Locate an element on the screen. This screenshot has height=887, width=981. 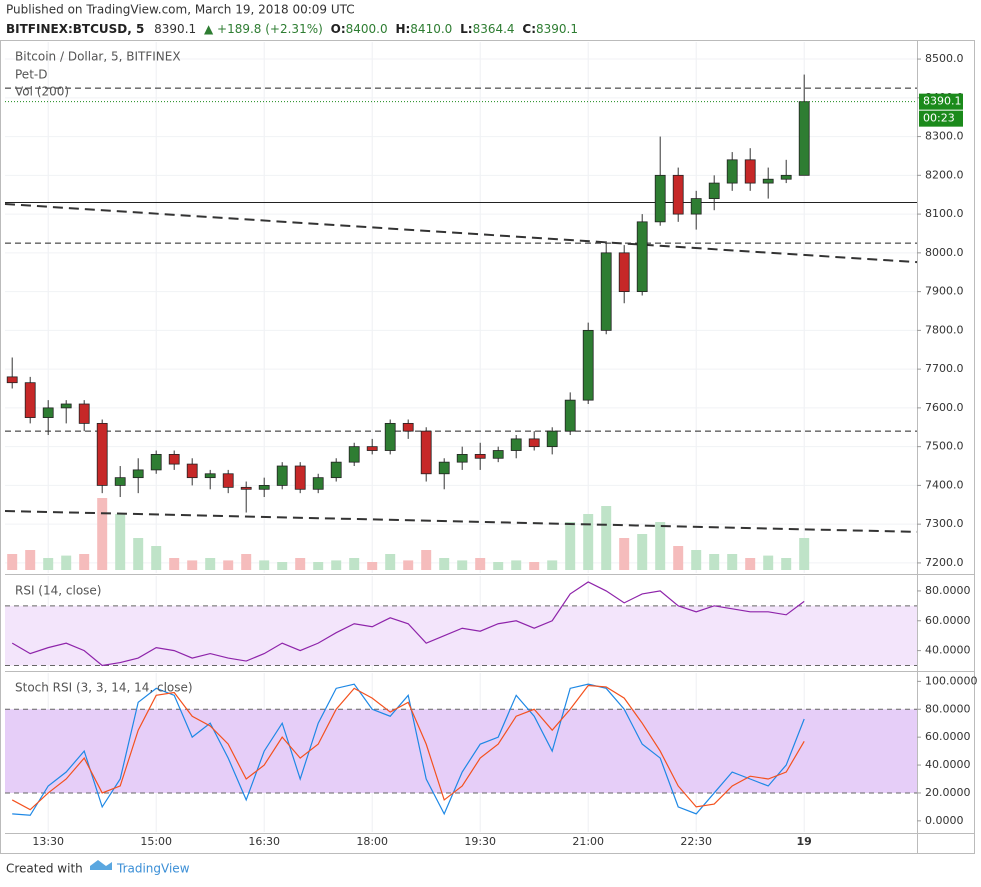
x-tick-label: 13:30 is located at coordinates (48, 841).